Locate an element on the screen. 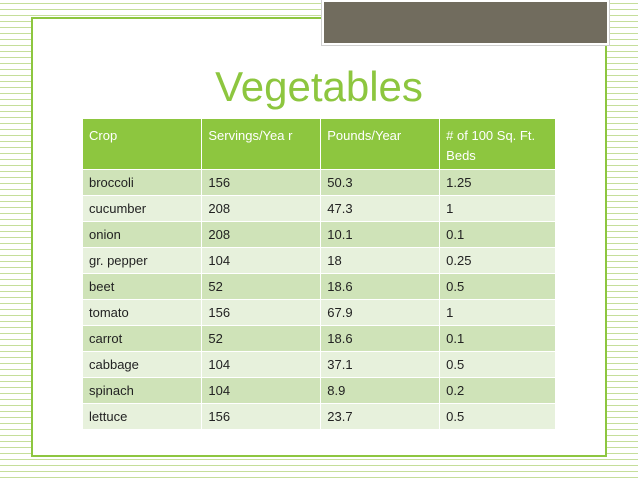 This screenshot has height=479, width=638. cell-beds: 1.25 is located at coordinates (497, 182).